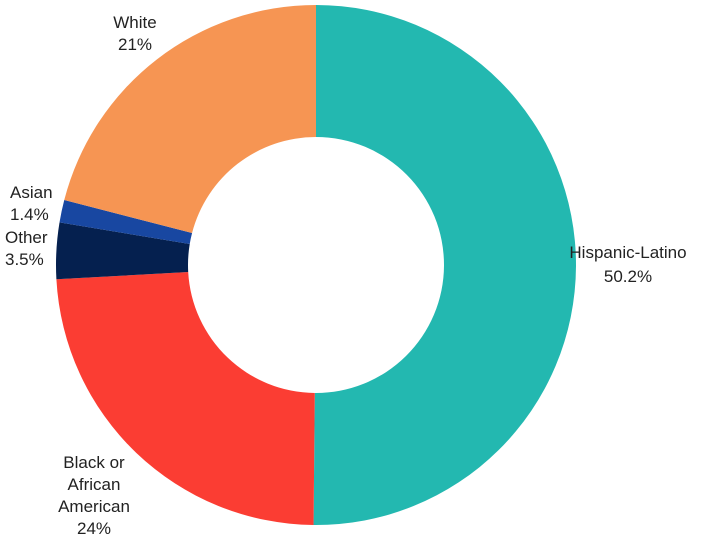 This screenshot has width=712, height=548. I want to click on slice-label-line: 50.2%, so click(628, 276).